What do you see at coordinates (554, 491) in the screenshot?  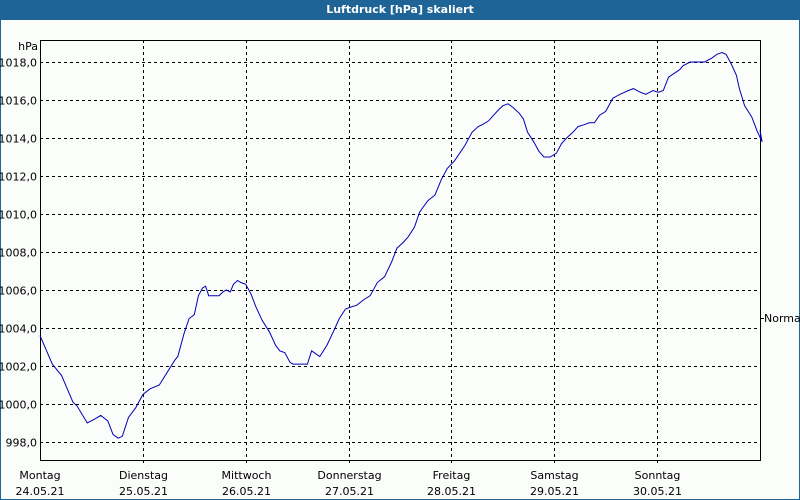 I see `x-tick-date: 29.05.21` at bounding box center [554, 491].